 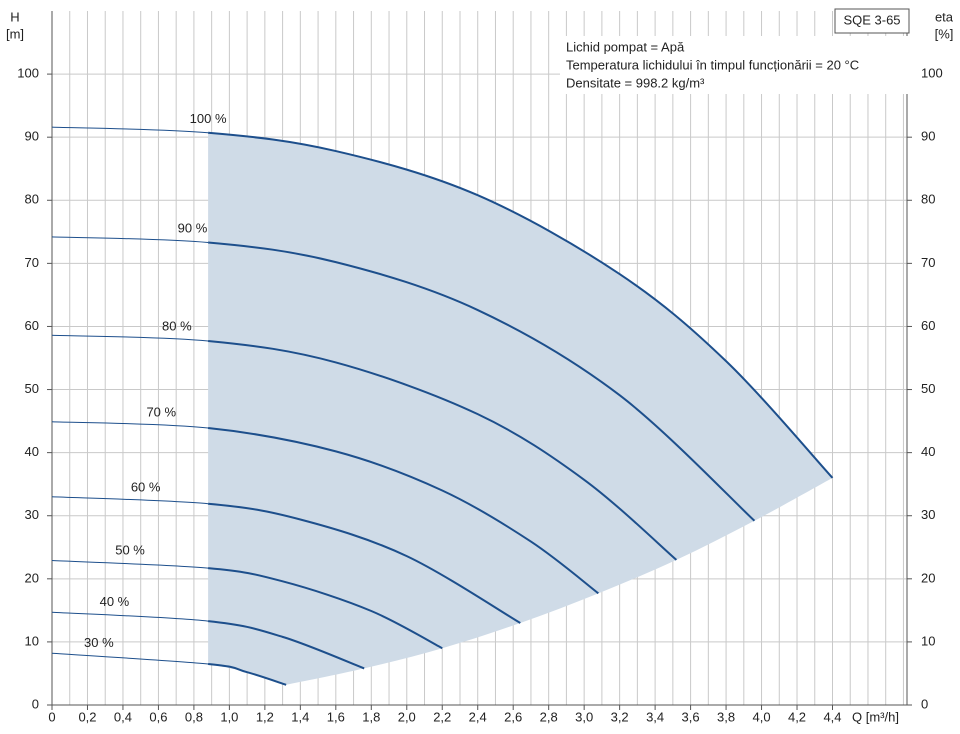 I want to click on y2-tick-label: 0, so click(x=924, y=703).